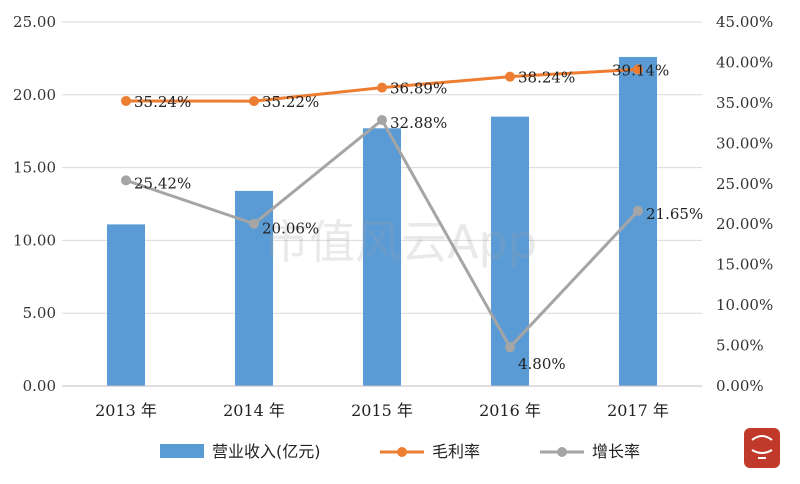 This screenshot has width=800, height=484. I want to click on x-tick-label: 2015 年, so click(382, 410).